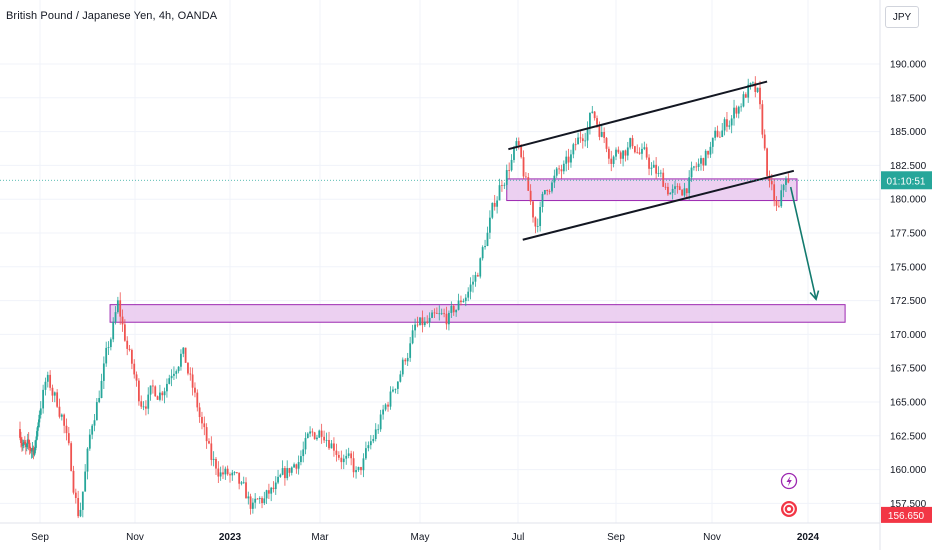 This screenshot has width=932, height=550. What do you see at coordinates (902, 17) in the screenshot?
I see `currency-button: JPY` at bounding box center [902, 17].